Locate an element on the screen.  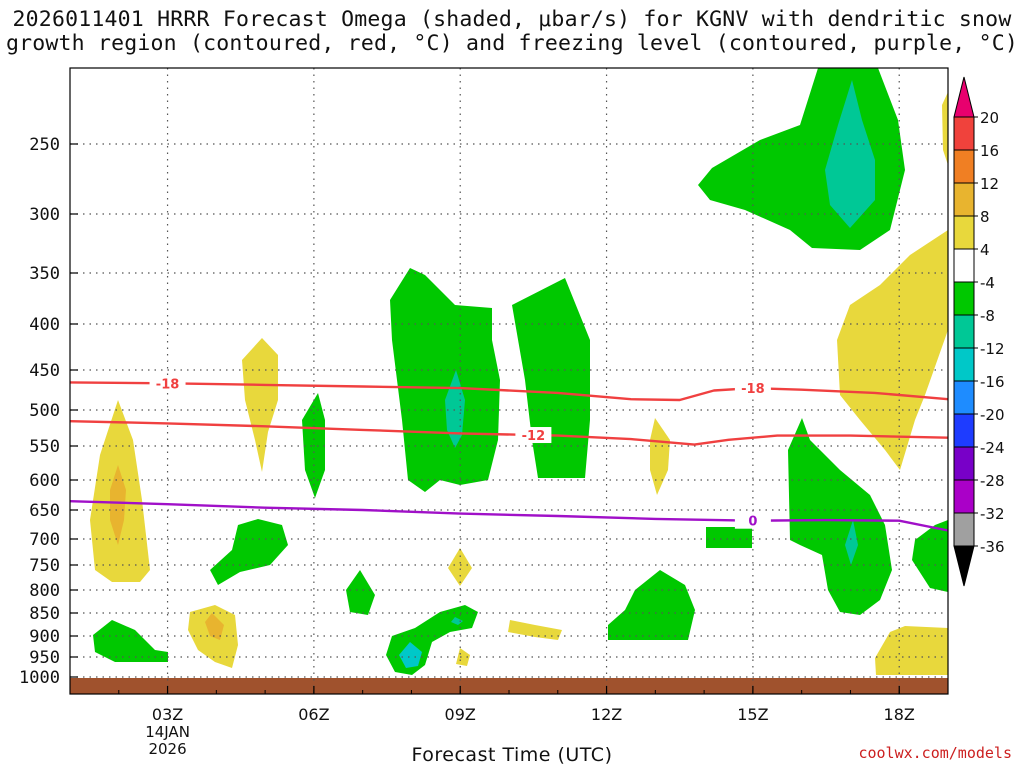
y-tick-label: 550 is located at coordinates (44, 447).